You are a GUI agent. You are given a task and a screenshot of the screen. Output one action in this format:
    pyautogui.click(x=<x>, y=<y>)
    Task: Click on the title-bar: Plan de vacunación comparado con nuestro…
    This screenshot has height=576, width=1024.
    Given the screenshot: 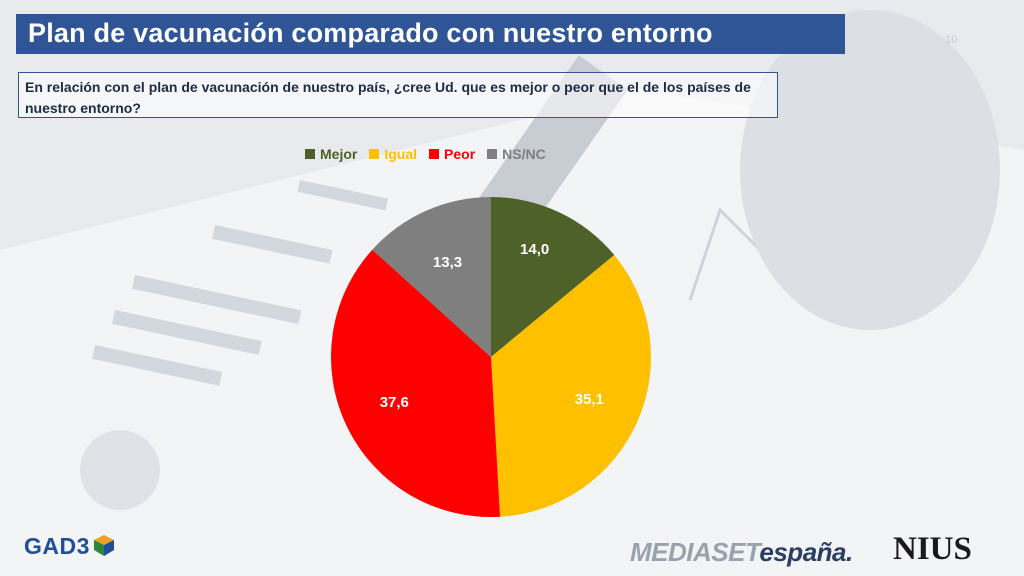 What is the action you would take?
    pyautogui.click(x=430, y=34)
    